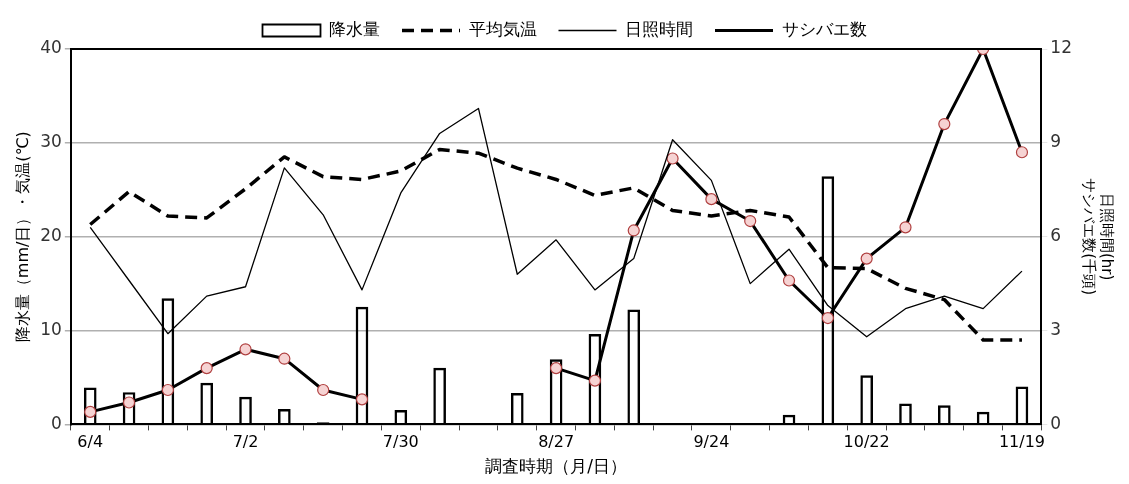  Describe the element at coordinates (1098, 237) in the screenshot. I see `y2-axis-title: 日照時間(hr) サシバエ数(千頭)` at that location.